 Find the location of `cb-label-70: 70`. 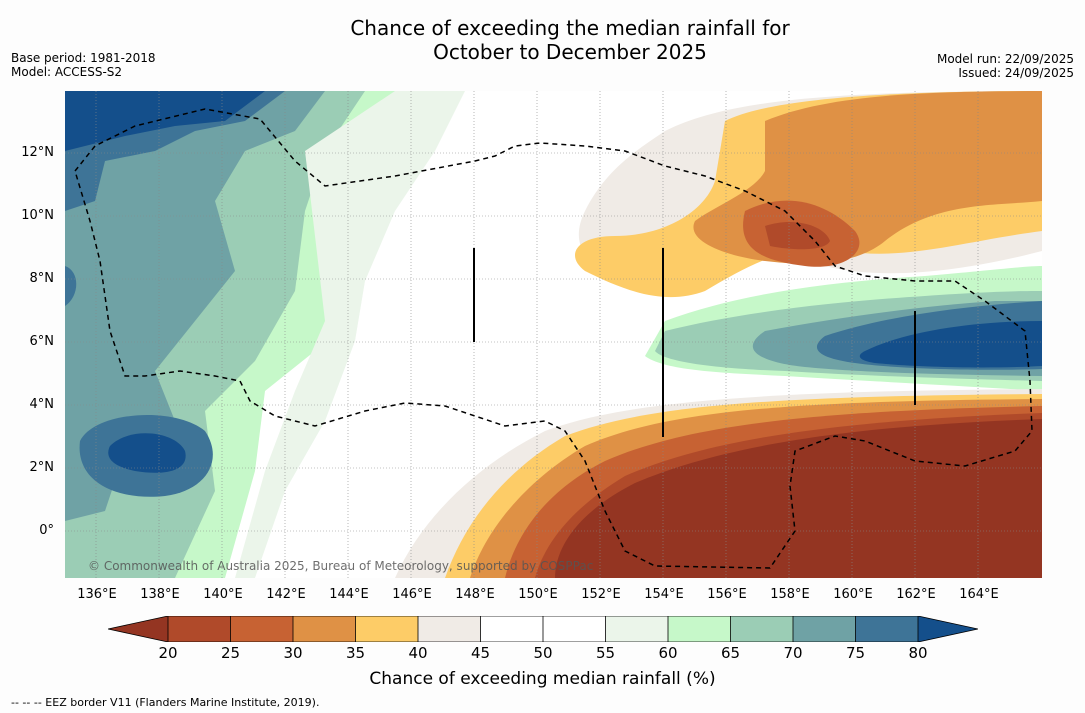

cb-label-70: 70 is located at coordinates (793, 653).